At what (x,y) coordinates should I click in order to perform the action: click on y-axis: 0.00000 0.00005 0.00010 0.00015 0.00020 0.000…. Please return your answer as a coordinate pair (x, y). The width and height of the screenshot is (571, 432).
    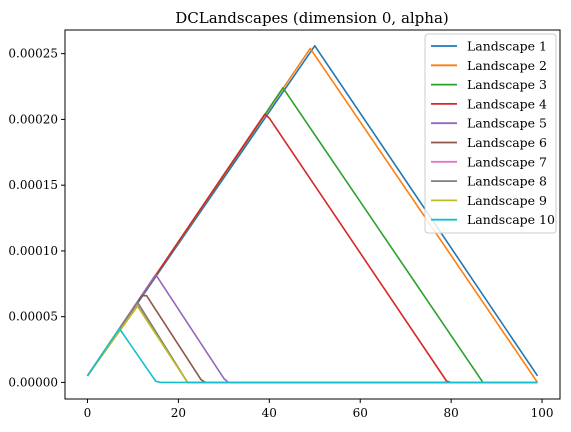
    Looking at the image, I should click on (36, 218).